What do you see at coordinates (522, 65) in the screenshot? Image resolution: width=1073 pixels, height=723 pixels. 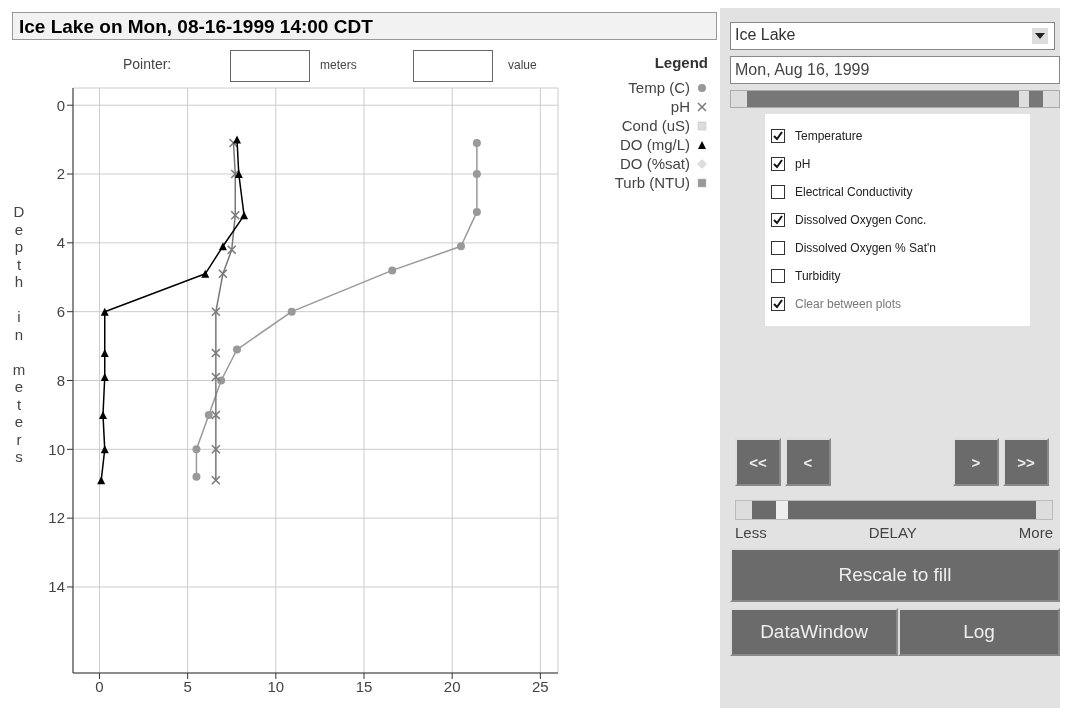 I see `text: value` at bounding box center [522, 65].